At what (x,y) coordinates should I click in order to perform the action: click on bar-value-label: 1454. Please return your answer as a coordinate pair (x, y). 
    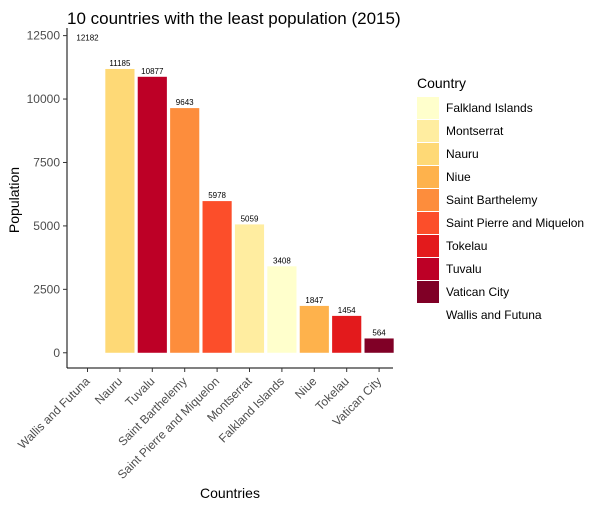
    Looking at the image, I should click on (347, 310).